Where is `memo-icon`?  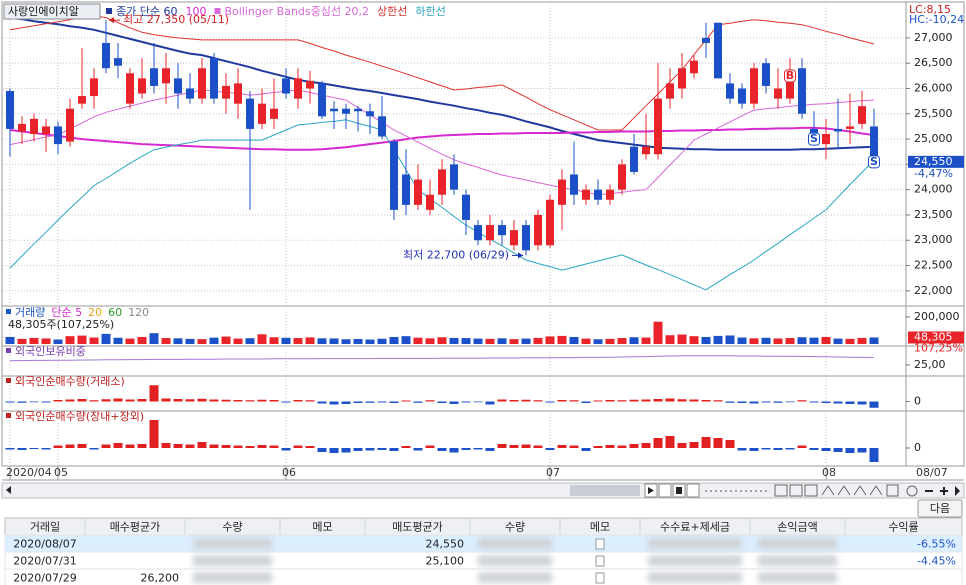
memo-icon is located at coordinates (600, 561).